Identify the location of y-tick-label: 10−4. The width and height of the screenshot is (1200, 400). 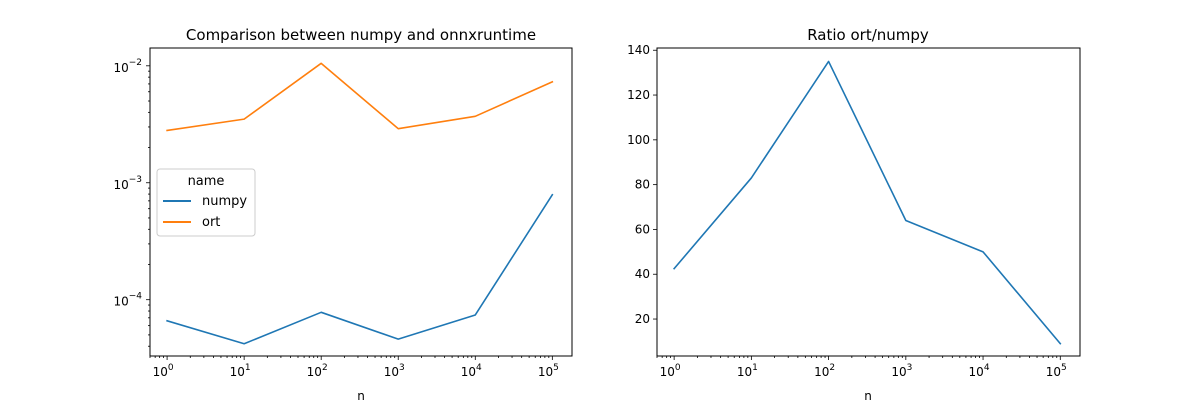
(127, 300).